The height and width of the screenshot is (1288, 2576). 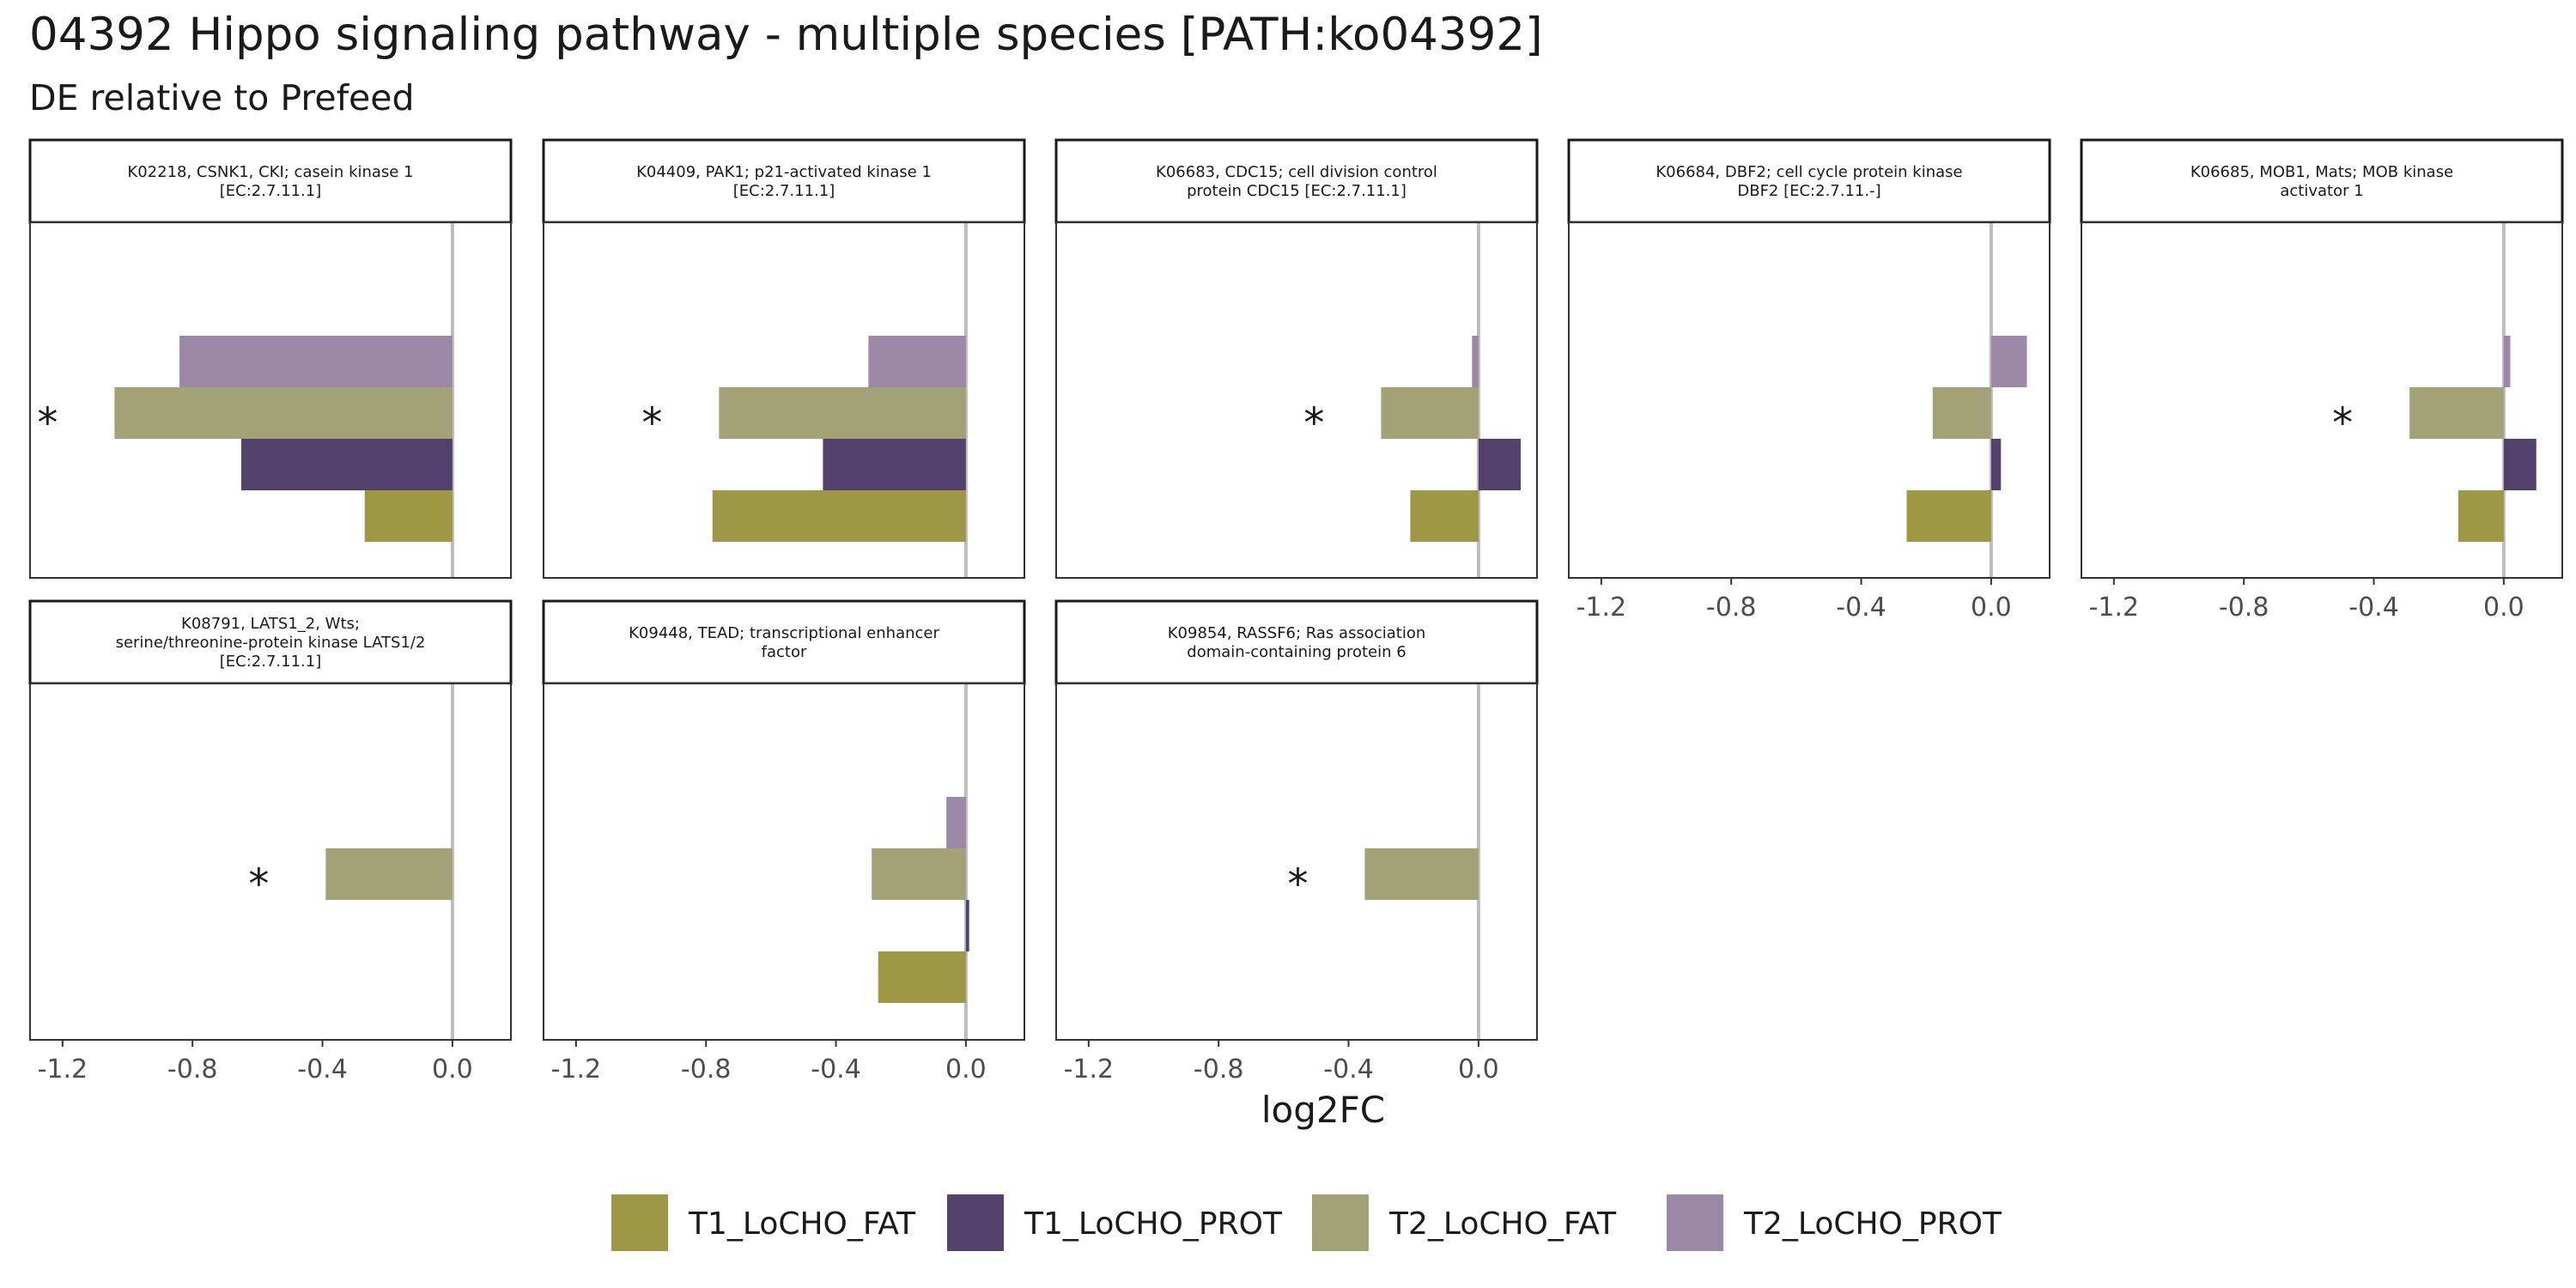 What do you see at coordinates (1502, 1224) in the screenshot?
I see `legend-label: T2_LoCHO_FAT` at bounding box center [1502, 1224].